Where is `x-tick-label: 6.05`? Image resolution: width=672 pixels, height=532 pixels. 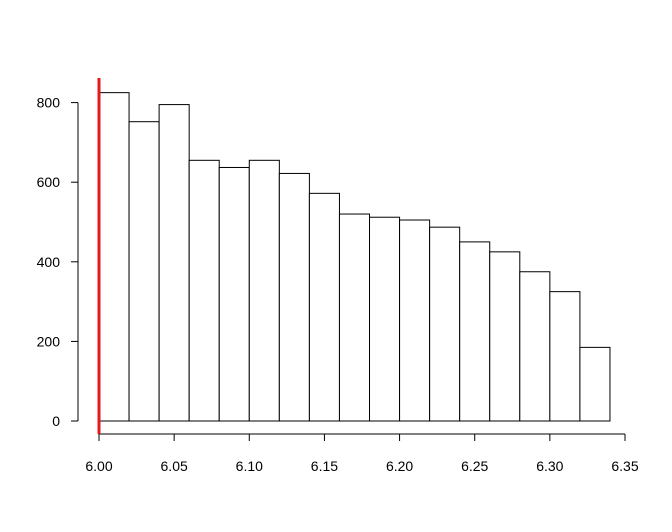 x-tick-label: 6.05 is located at coordinates (174, 466).